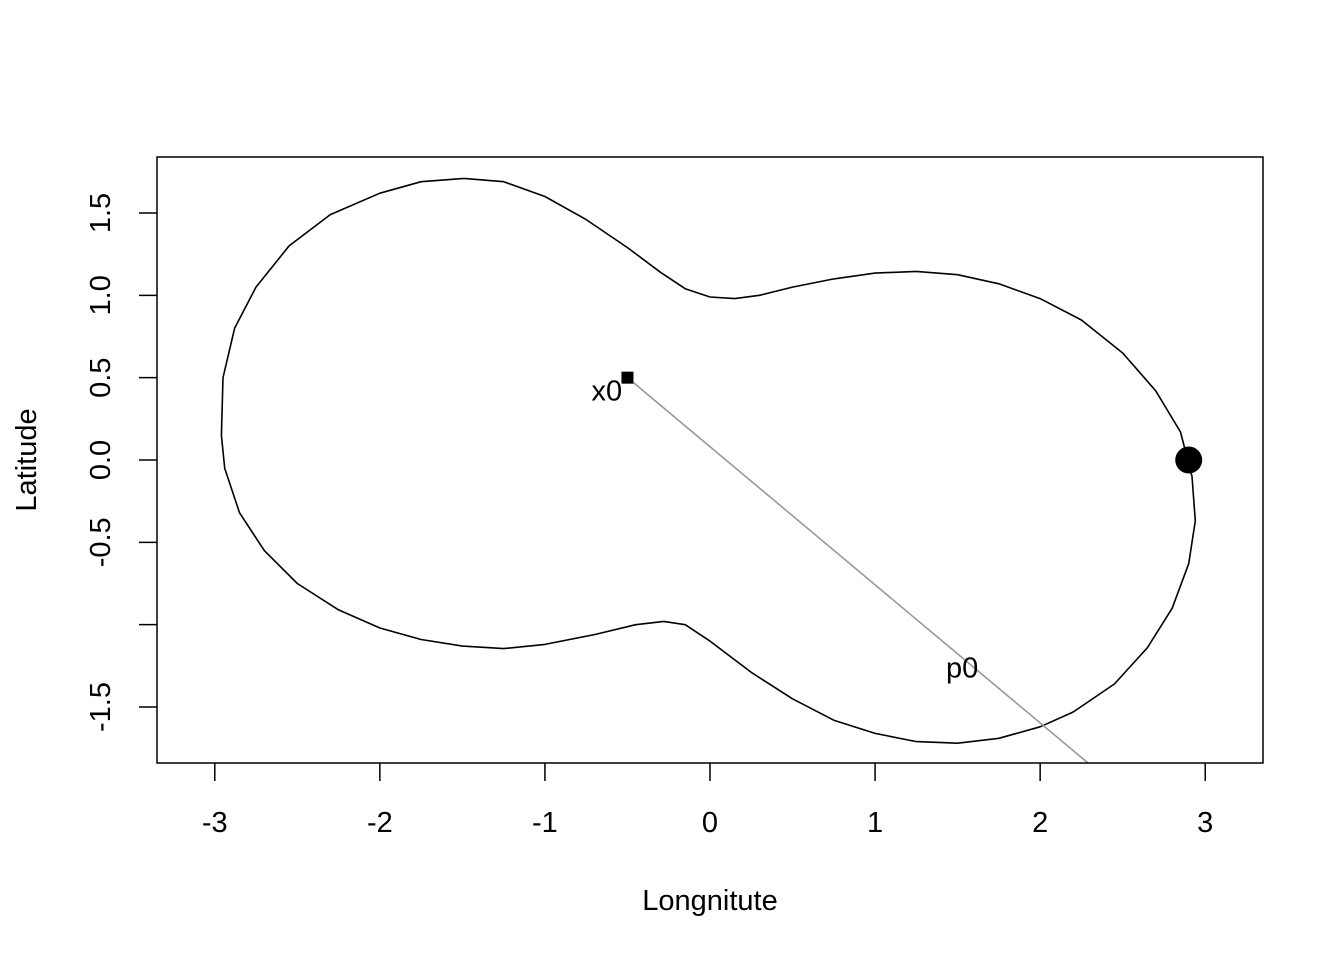  What do you see at coordinates (101, 213) in the screenshot?
I see `y-tick-label-6: 1.5` at bounding box center [101, 213].